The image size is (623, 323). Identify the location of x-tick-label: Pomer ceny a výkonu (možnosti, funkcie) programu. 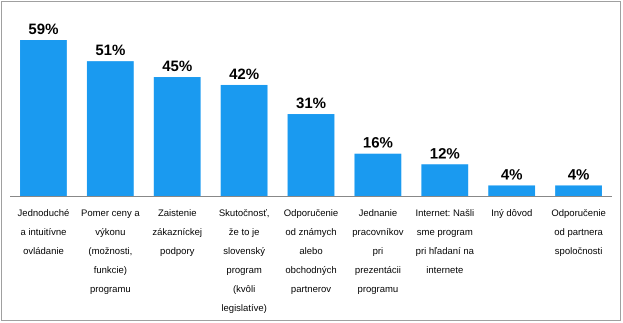
(110, 251).